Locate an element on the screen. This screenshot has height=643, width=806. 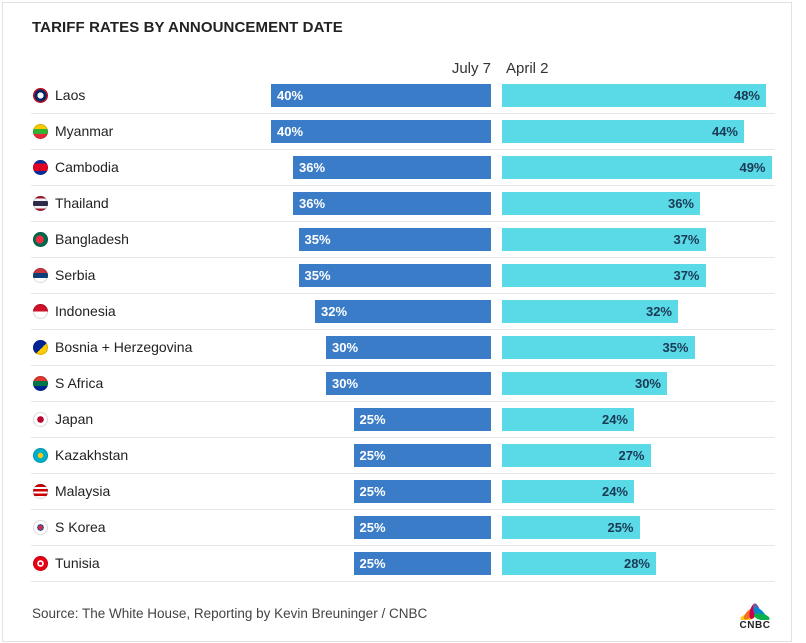
peacock-icon is located at coordinates (755, 612).